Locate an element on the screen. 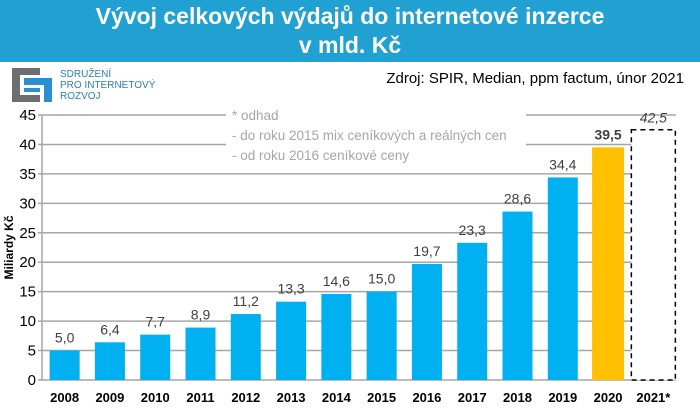 This screenshot has height=420, width=700. y-tick-label: 40 is located at coordinates (27, 144).